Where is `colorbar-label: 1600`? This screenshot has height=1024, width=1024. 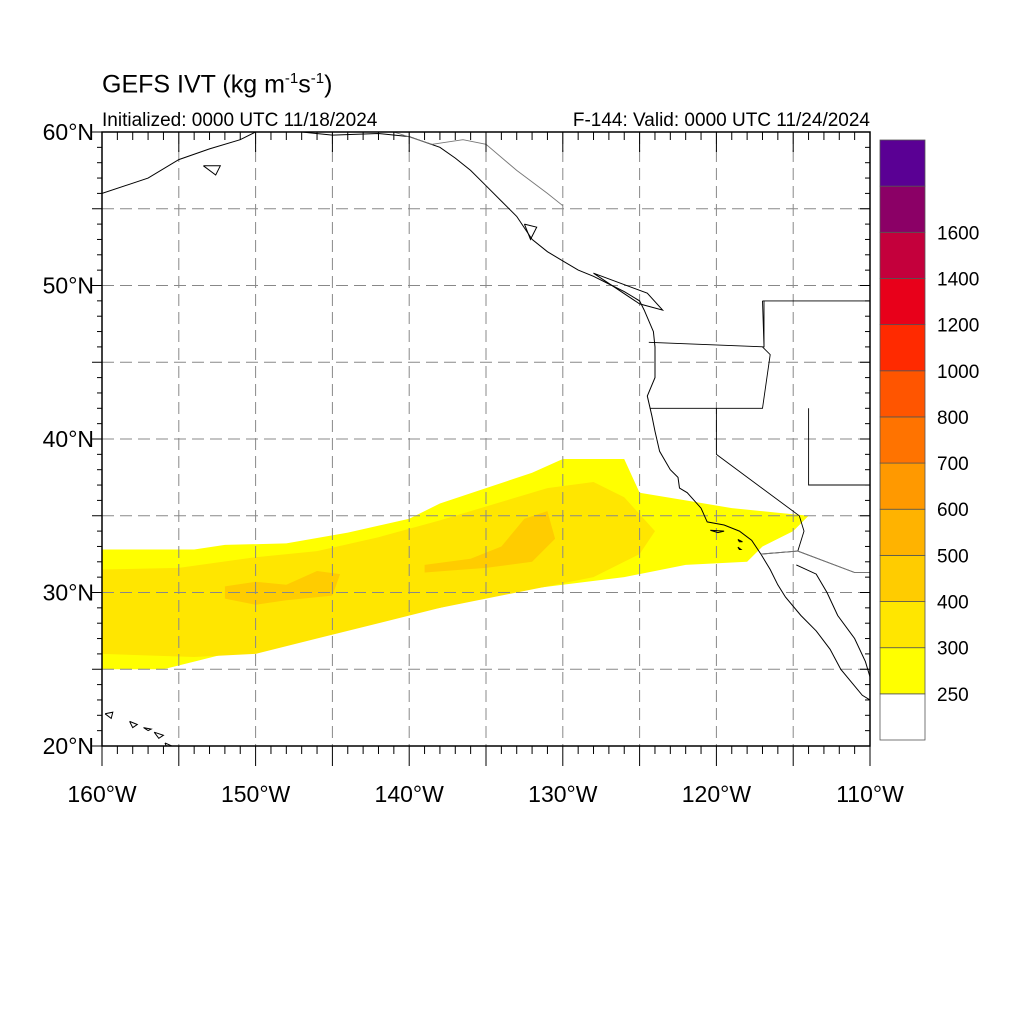
colorbar-label: 1600 is located at coordinates (958, 233).